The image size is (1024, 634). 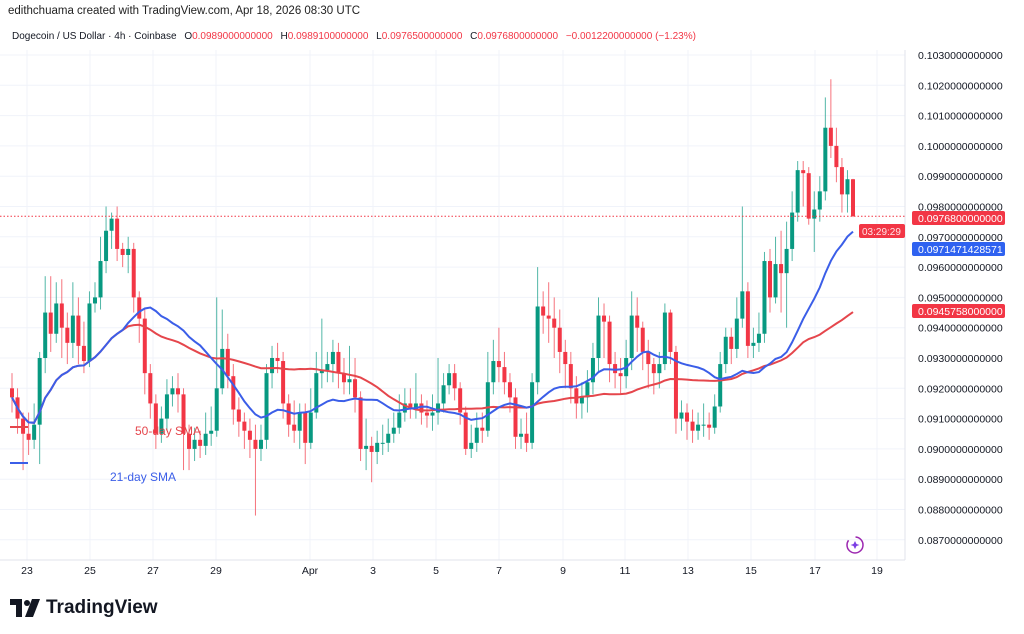 I want to click on bar-countdown-label: 03:29:29, so click(x=882, y=231).